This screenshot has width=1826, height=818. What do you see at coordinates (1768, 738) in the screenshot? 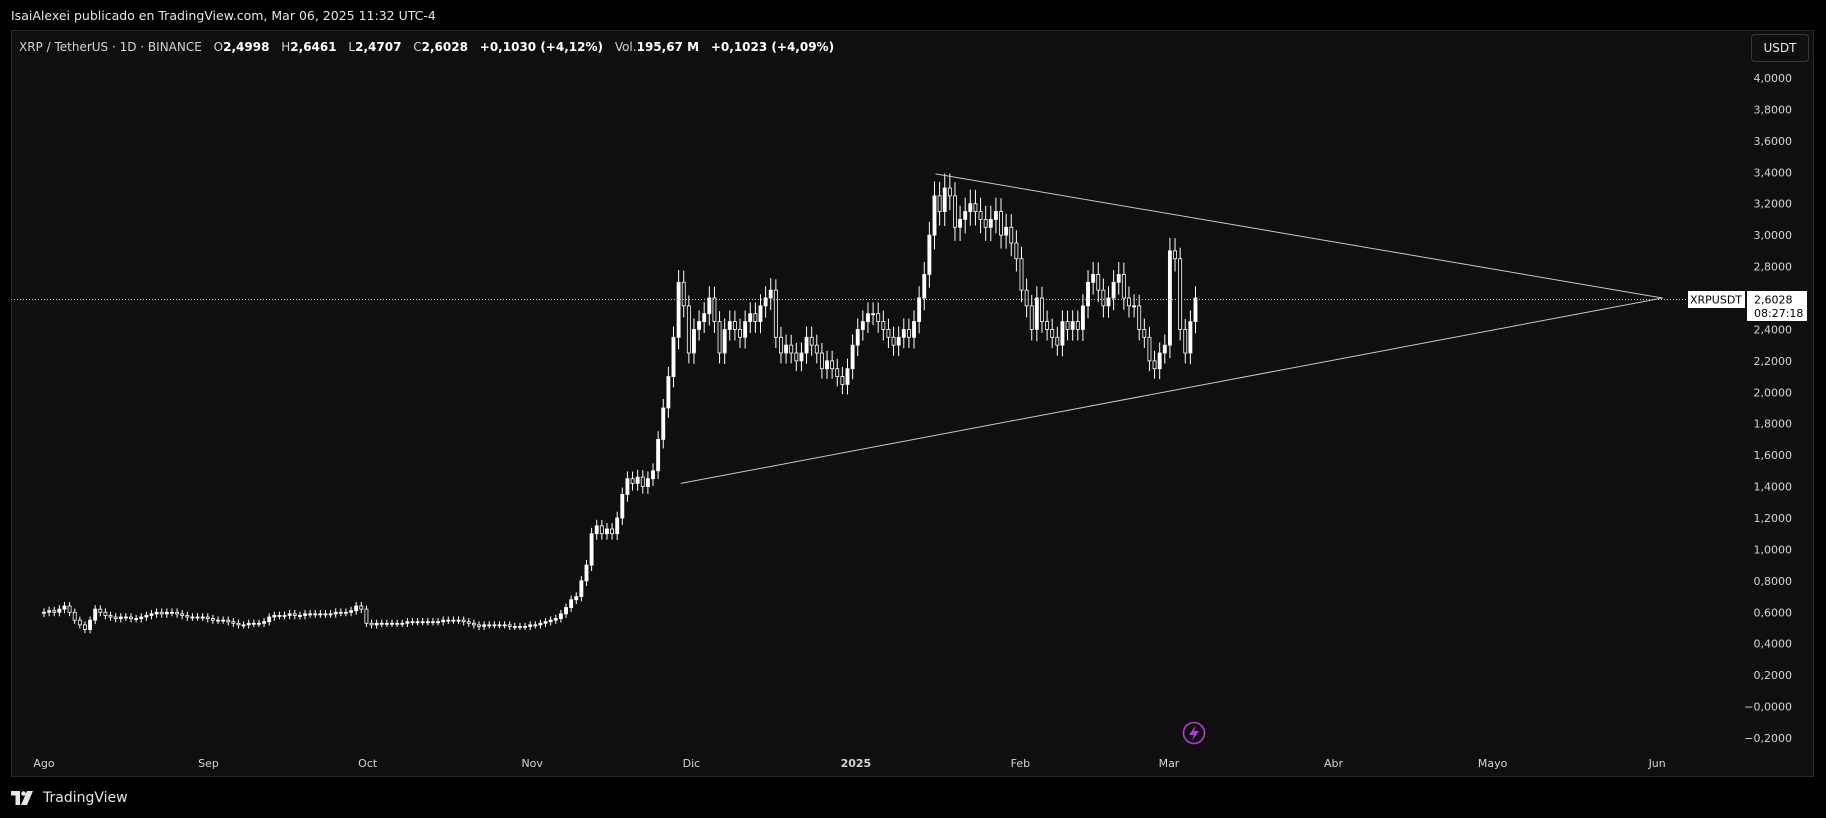
I see `y-tick-label: −0,2000` at bounding box center [1768, 738].